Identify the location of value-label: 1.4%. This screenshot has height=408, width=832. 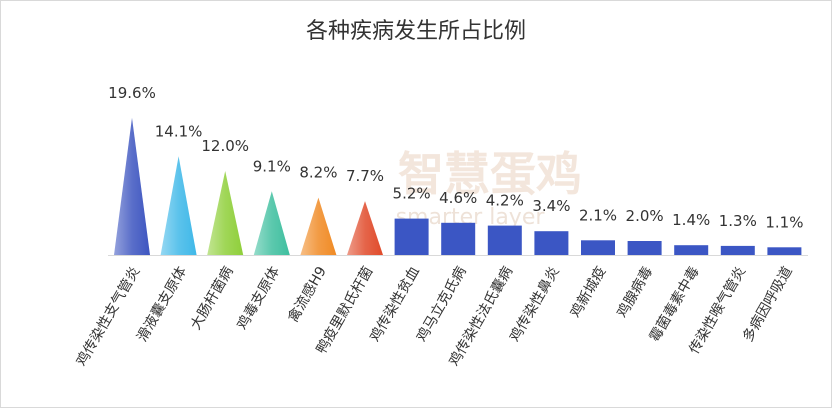
(691, 220).